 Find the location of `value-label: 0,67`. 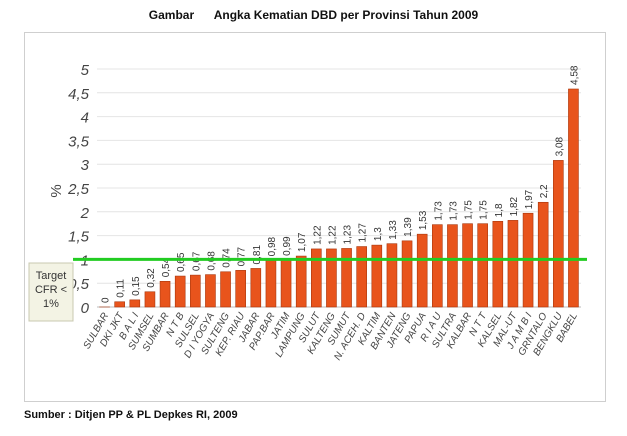

value-label: 0,67 is located at coordinates (196, 261).